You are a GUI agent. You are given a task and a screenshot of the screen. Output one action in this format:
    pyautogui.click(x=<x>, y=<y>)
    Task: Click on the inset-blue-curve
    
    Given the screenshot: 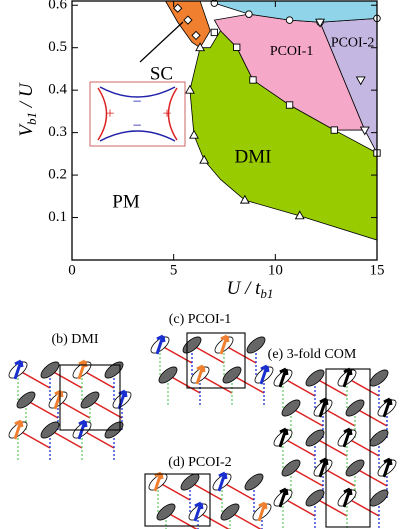 What is the action you would take?
    pyautogui.click(x=137, y=114)
    